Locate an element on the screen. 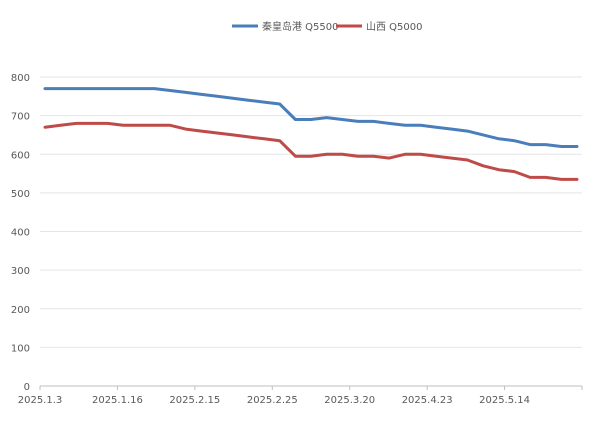  y-tick-label: 100 is located at coordinates (20, 348).